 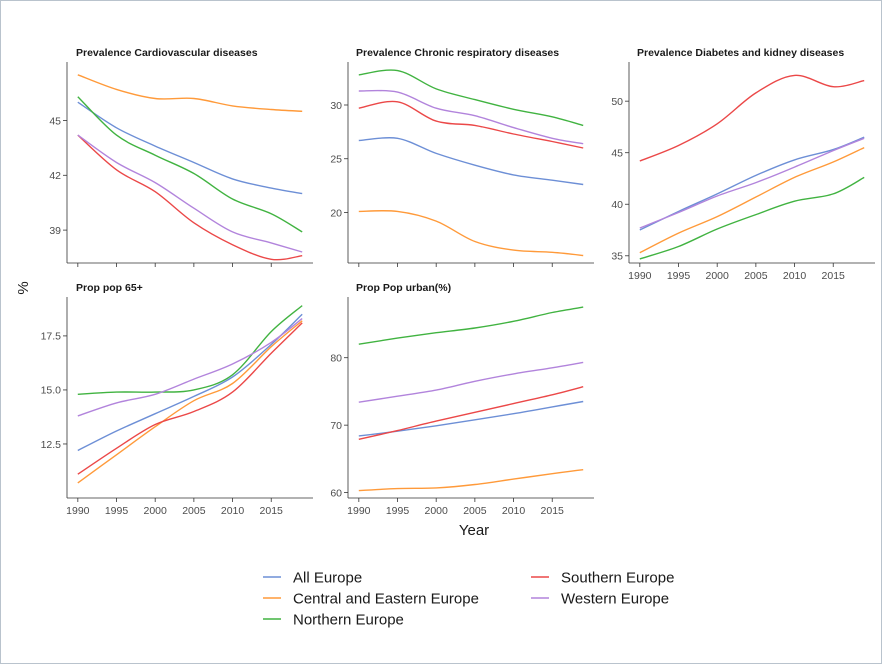 What do you see at coordinates (617, 205) in the screenshot?
I see `y-tick-label: 40` at bounding box center [617, 205].